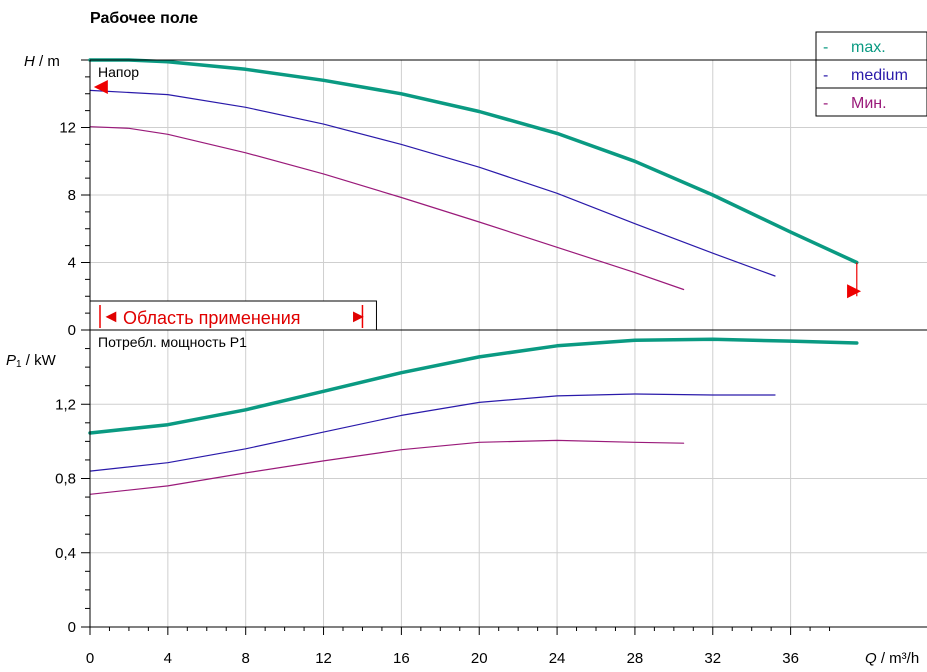 The width and height of the screenshot is (927, 672). What do you see at coordinates (72, 263) in the screenshot?
I see `y-tick-label: 4` at bounding box center [72, 263].